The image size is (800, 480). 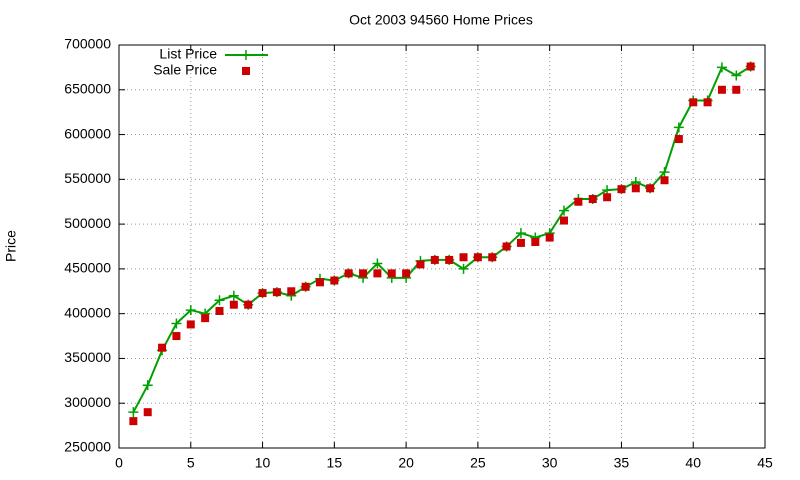 What do you see at coordinates (335, 463) in the screenshot?
I see `x-tick-label: 15` at bounding box center [335, 463].